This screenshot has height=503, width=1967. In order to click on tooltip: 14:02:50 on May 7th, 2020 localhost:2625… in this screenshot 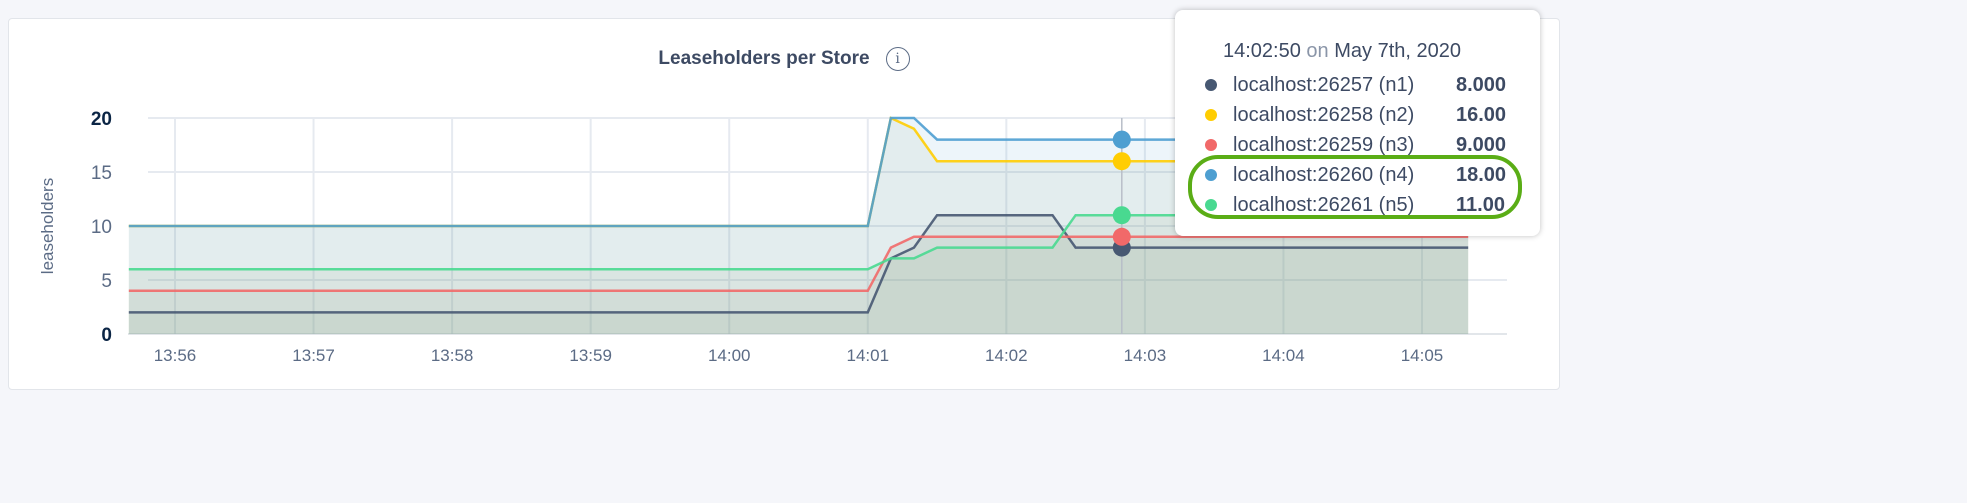, I will do `click(1357, 123)`.